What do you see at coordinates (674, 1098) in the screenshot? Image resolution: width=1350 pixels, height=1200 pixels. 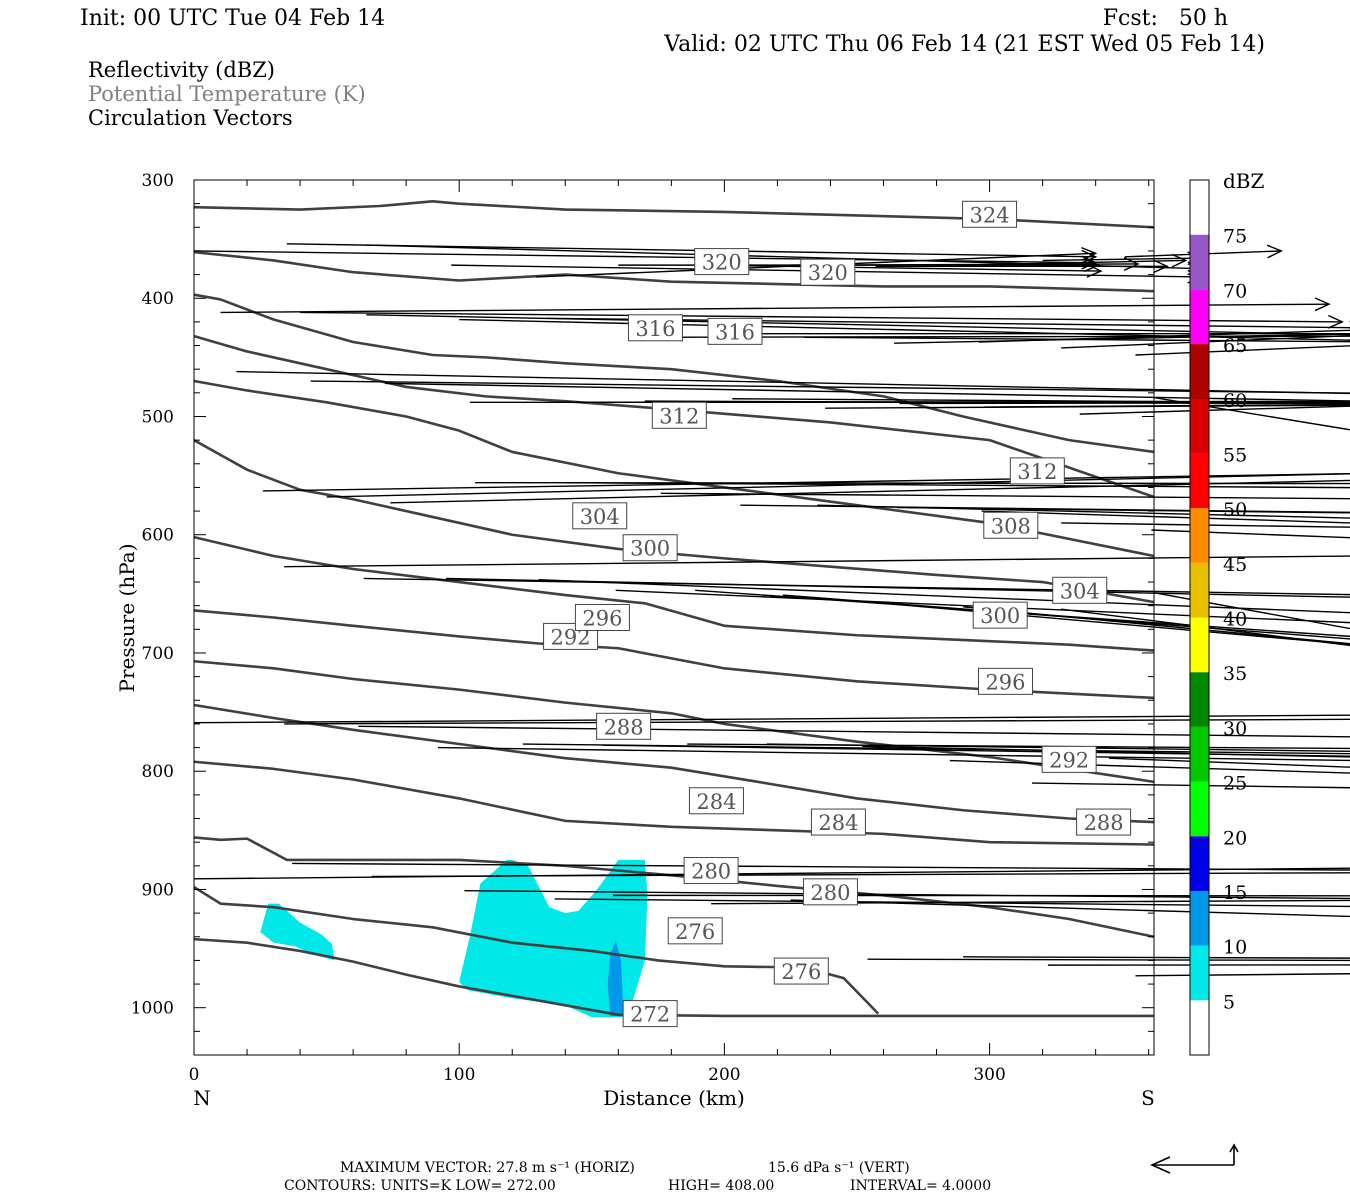 I see `x-axis-title: Distance (km)` at bounding box center [674, 1098].